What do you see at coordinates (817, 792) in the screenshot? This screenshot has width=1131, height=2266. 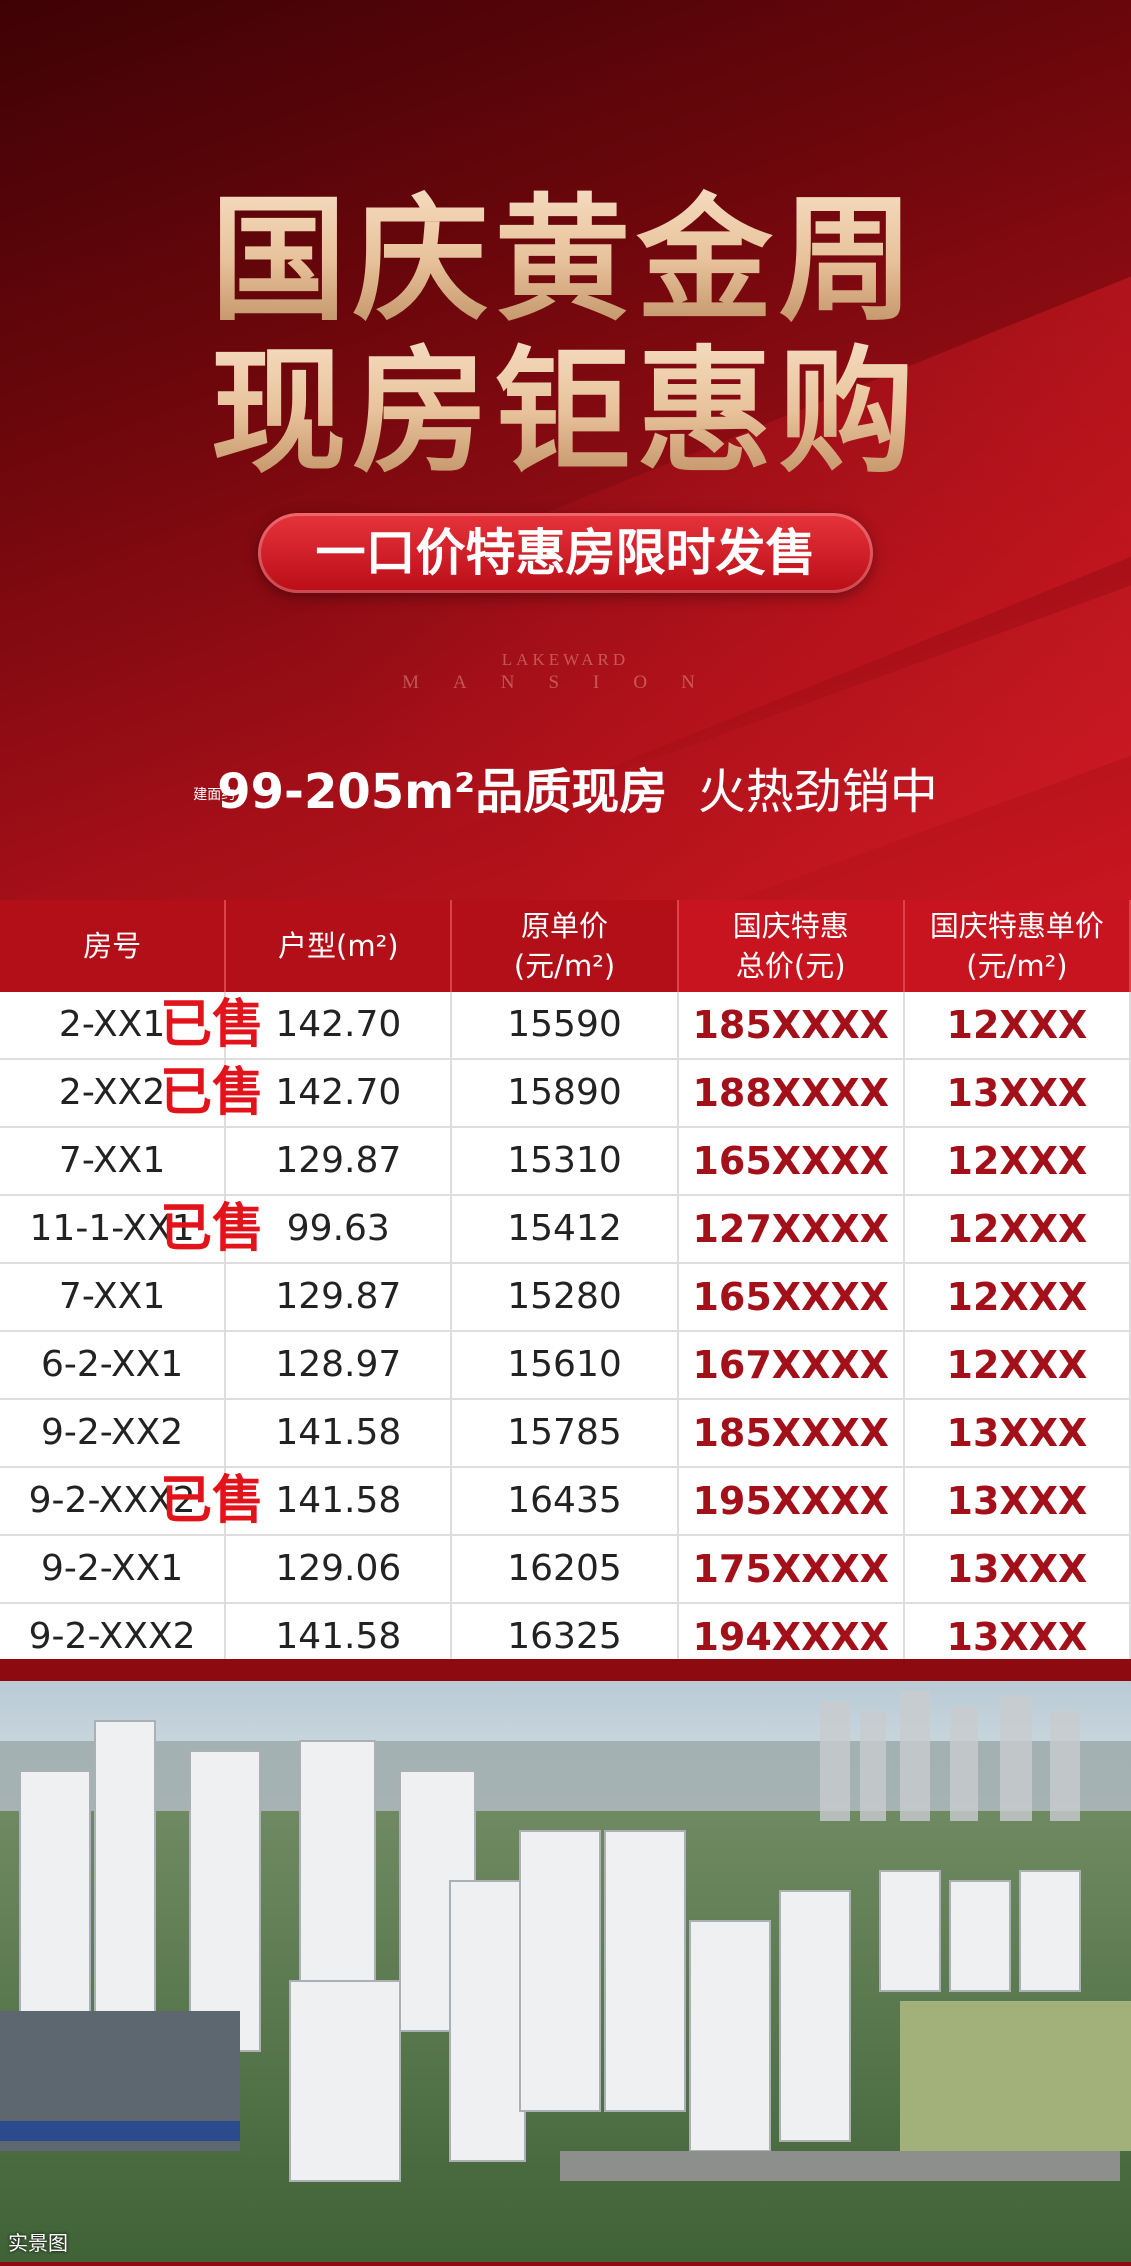 I see `slogan: 火热劲销中` at bounding box center [817, 792].